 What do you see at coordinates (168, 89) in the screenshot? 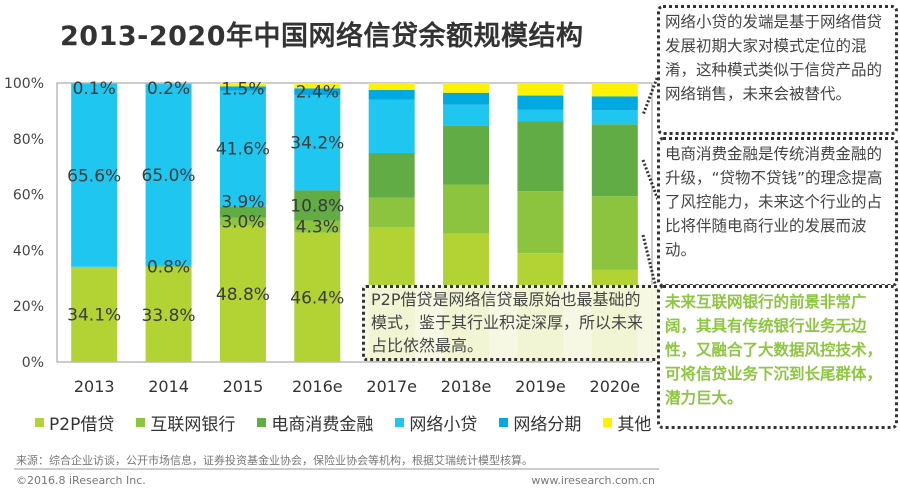
I see `data-label: 0.2%` at bounding box center [168, 89].